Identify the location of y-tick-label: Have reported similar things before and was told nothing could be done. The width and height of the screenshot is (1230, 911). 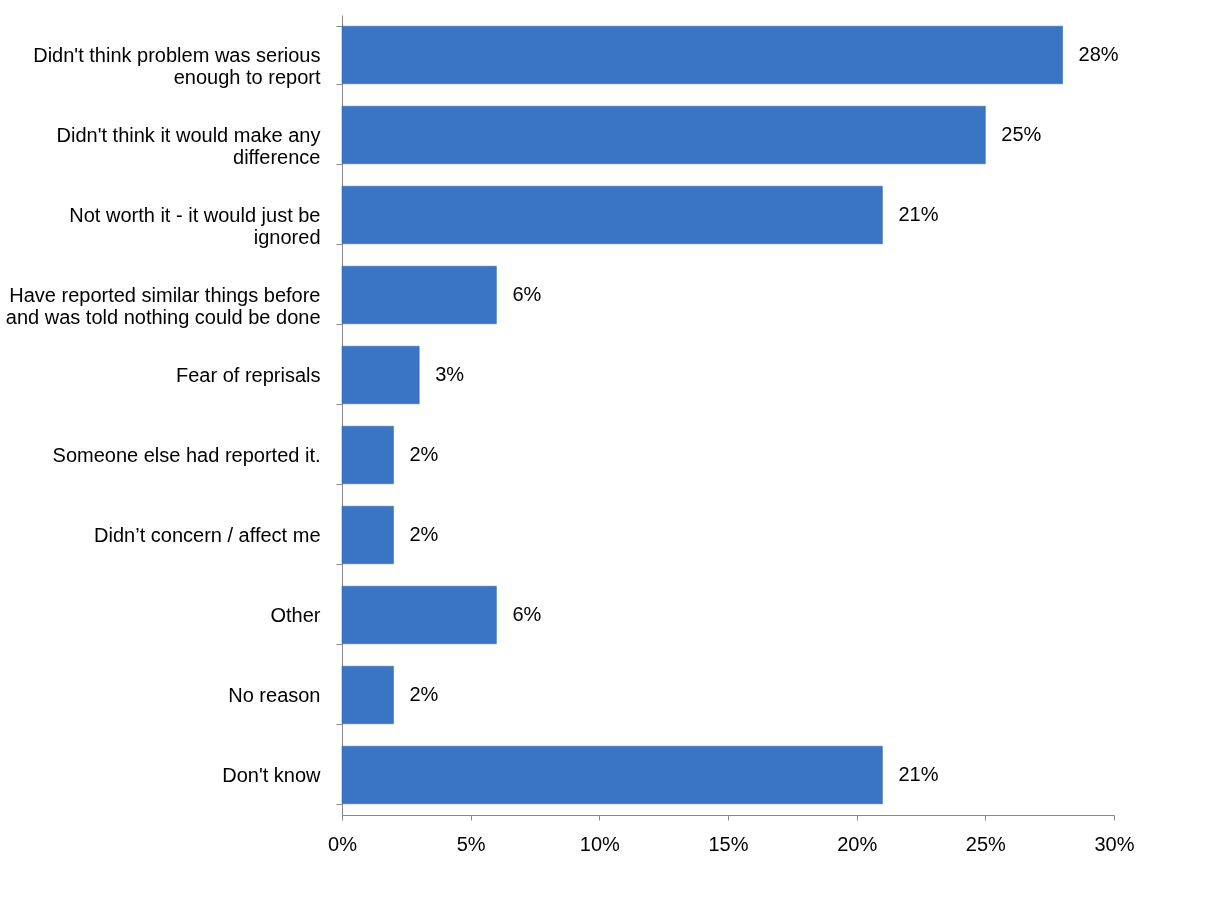
(163, 305).